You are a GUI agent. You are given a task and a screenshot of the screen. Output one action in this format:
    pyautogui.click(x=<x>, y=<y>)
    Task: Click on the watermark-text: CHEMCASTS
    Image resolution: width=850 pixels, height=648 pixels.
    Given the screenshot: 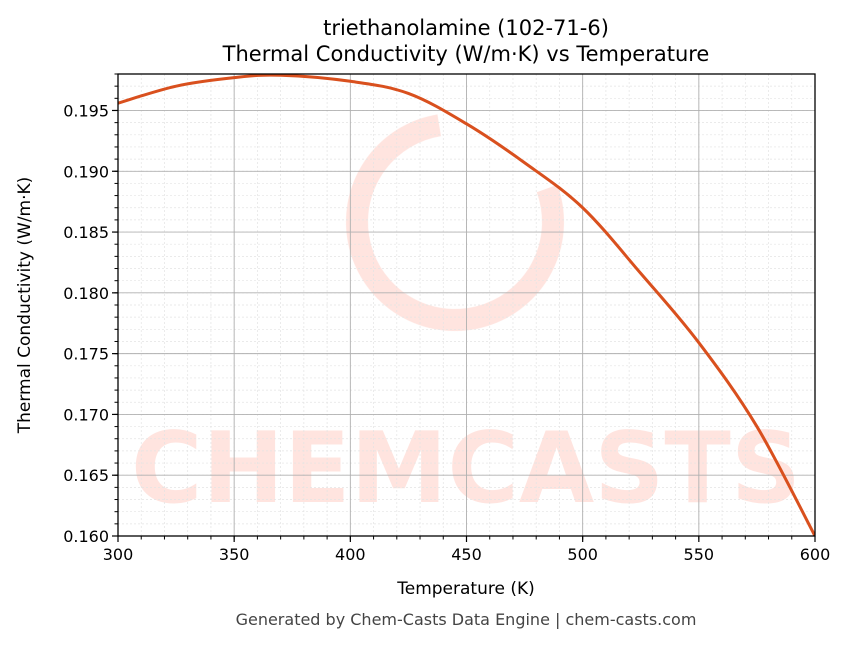 What is the action you would take?
    pyautogui.click(x=466, y=469)
    